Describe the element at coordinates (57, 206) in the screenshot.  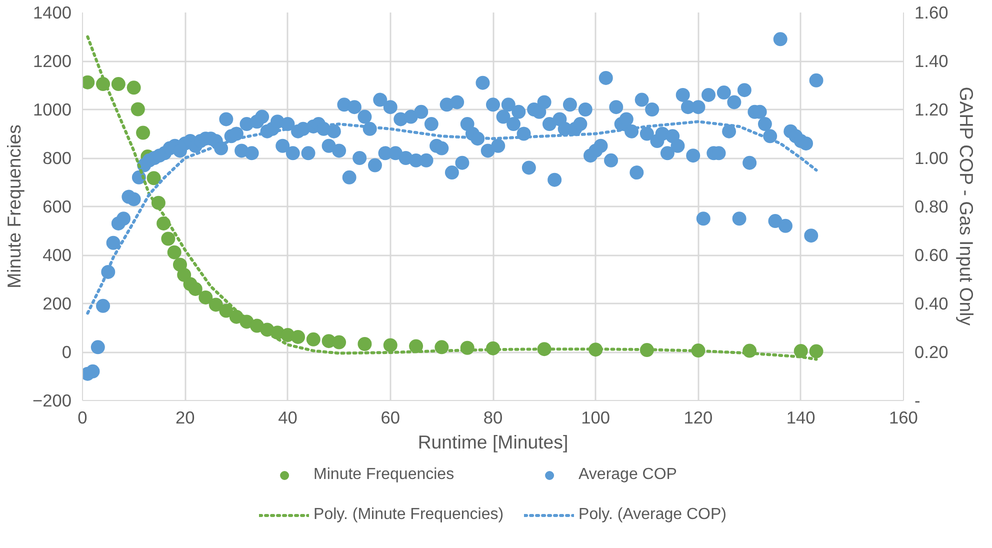
I see `y-tick-label: 600` at that location.